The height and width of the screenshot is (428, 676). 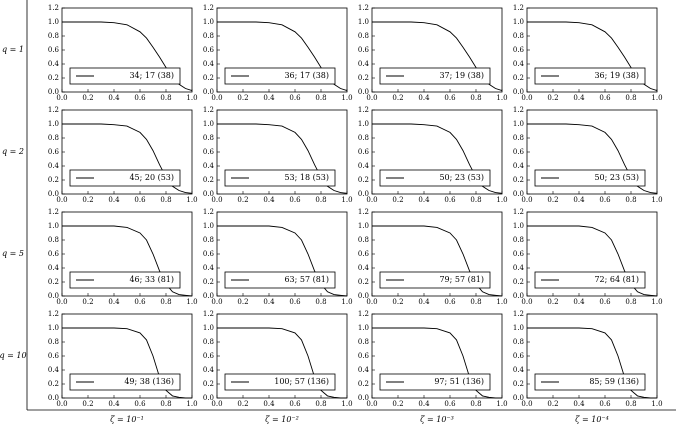 What do you see at coordinates (437, 419) in the screenshot?
I see `col-label: ζ = 10⁻³` at bounding box center [437, 419].